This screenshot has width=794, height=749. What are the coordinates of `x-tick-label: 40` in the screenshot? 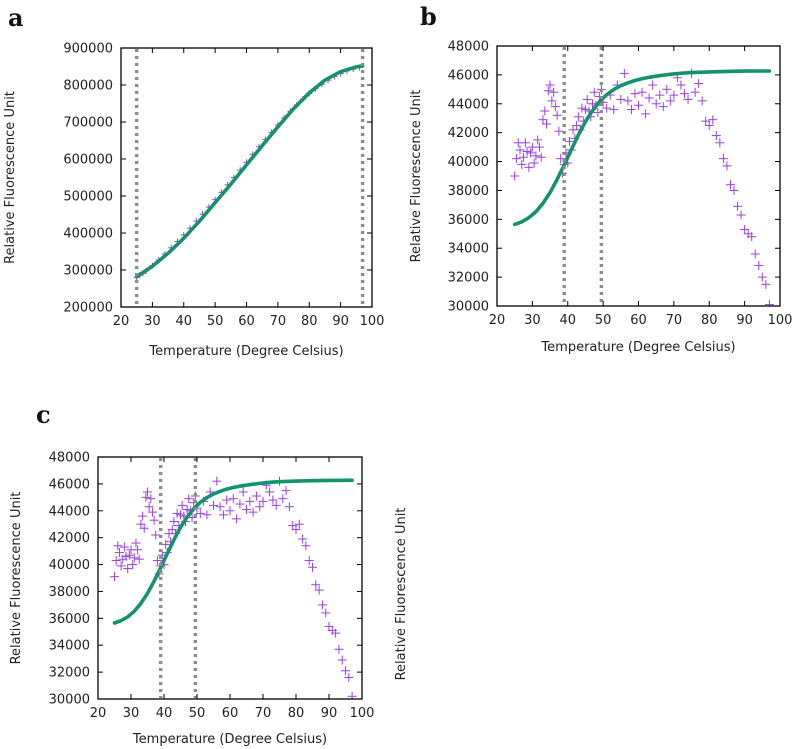 It's located at (164, 713).